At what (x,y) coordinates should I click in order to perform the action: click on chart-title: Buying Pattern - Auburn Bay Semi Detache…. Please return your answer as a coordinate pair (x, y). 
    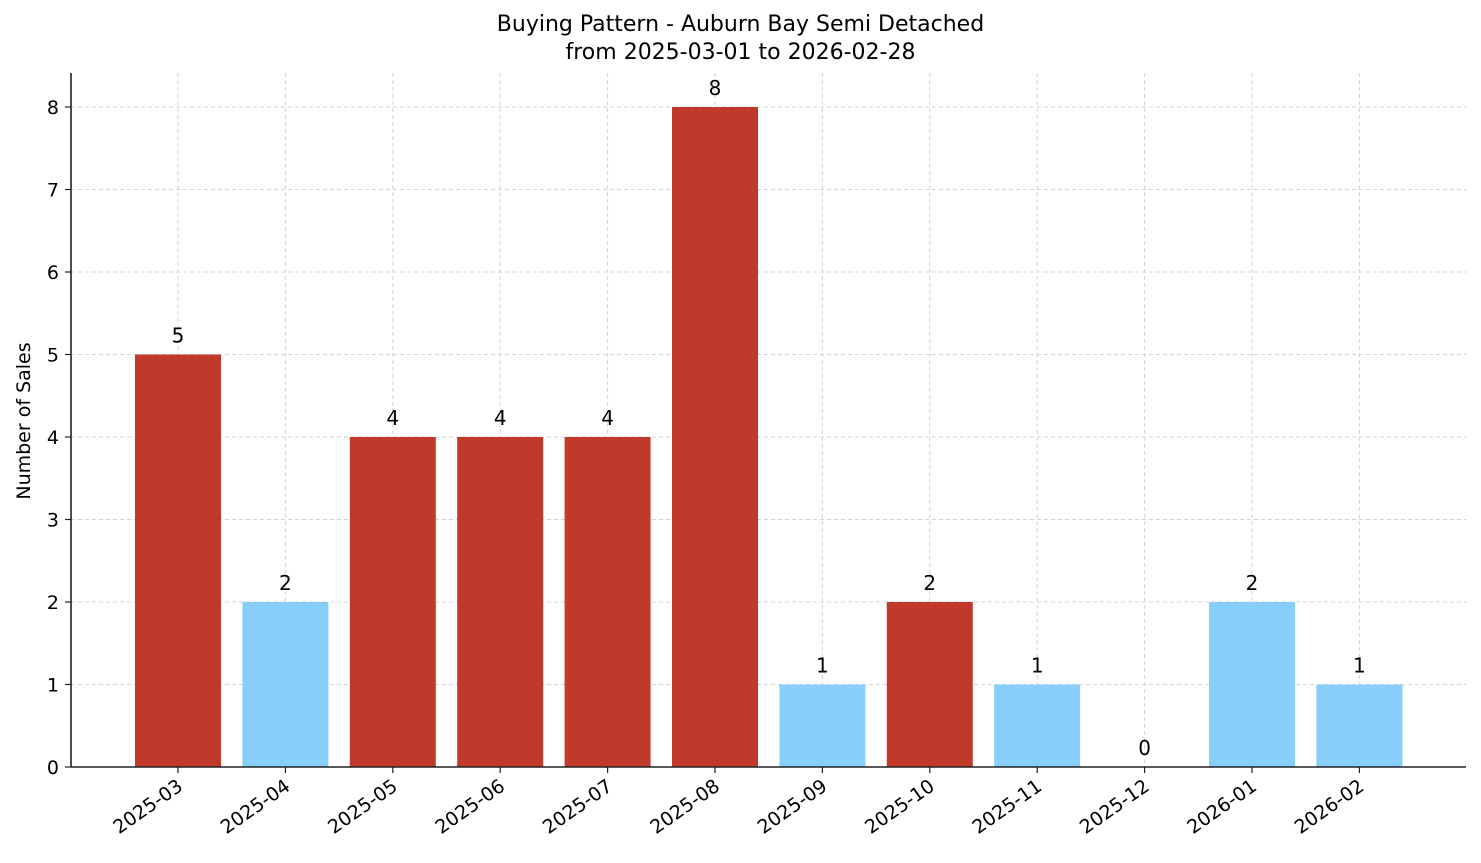
    Looking at the image, I should click on (740, 24).